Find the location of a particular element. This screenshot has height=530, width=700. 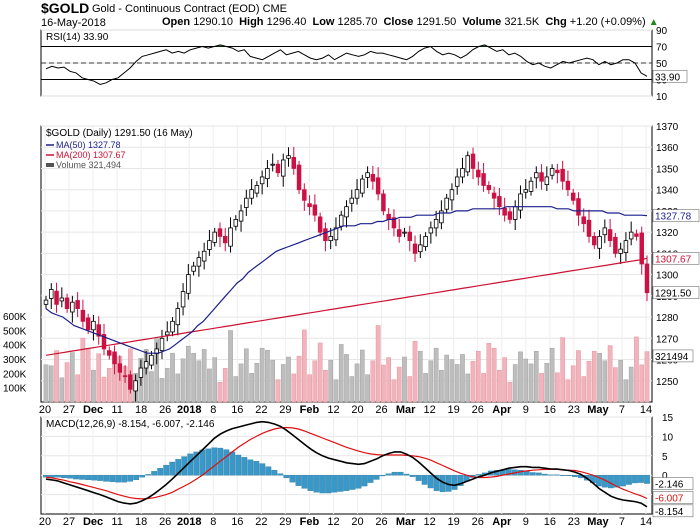

x-tick-label: May is located at coordinates (598, 410).